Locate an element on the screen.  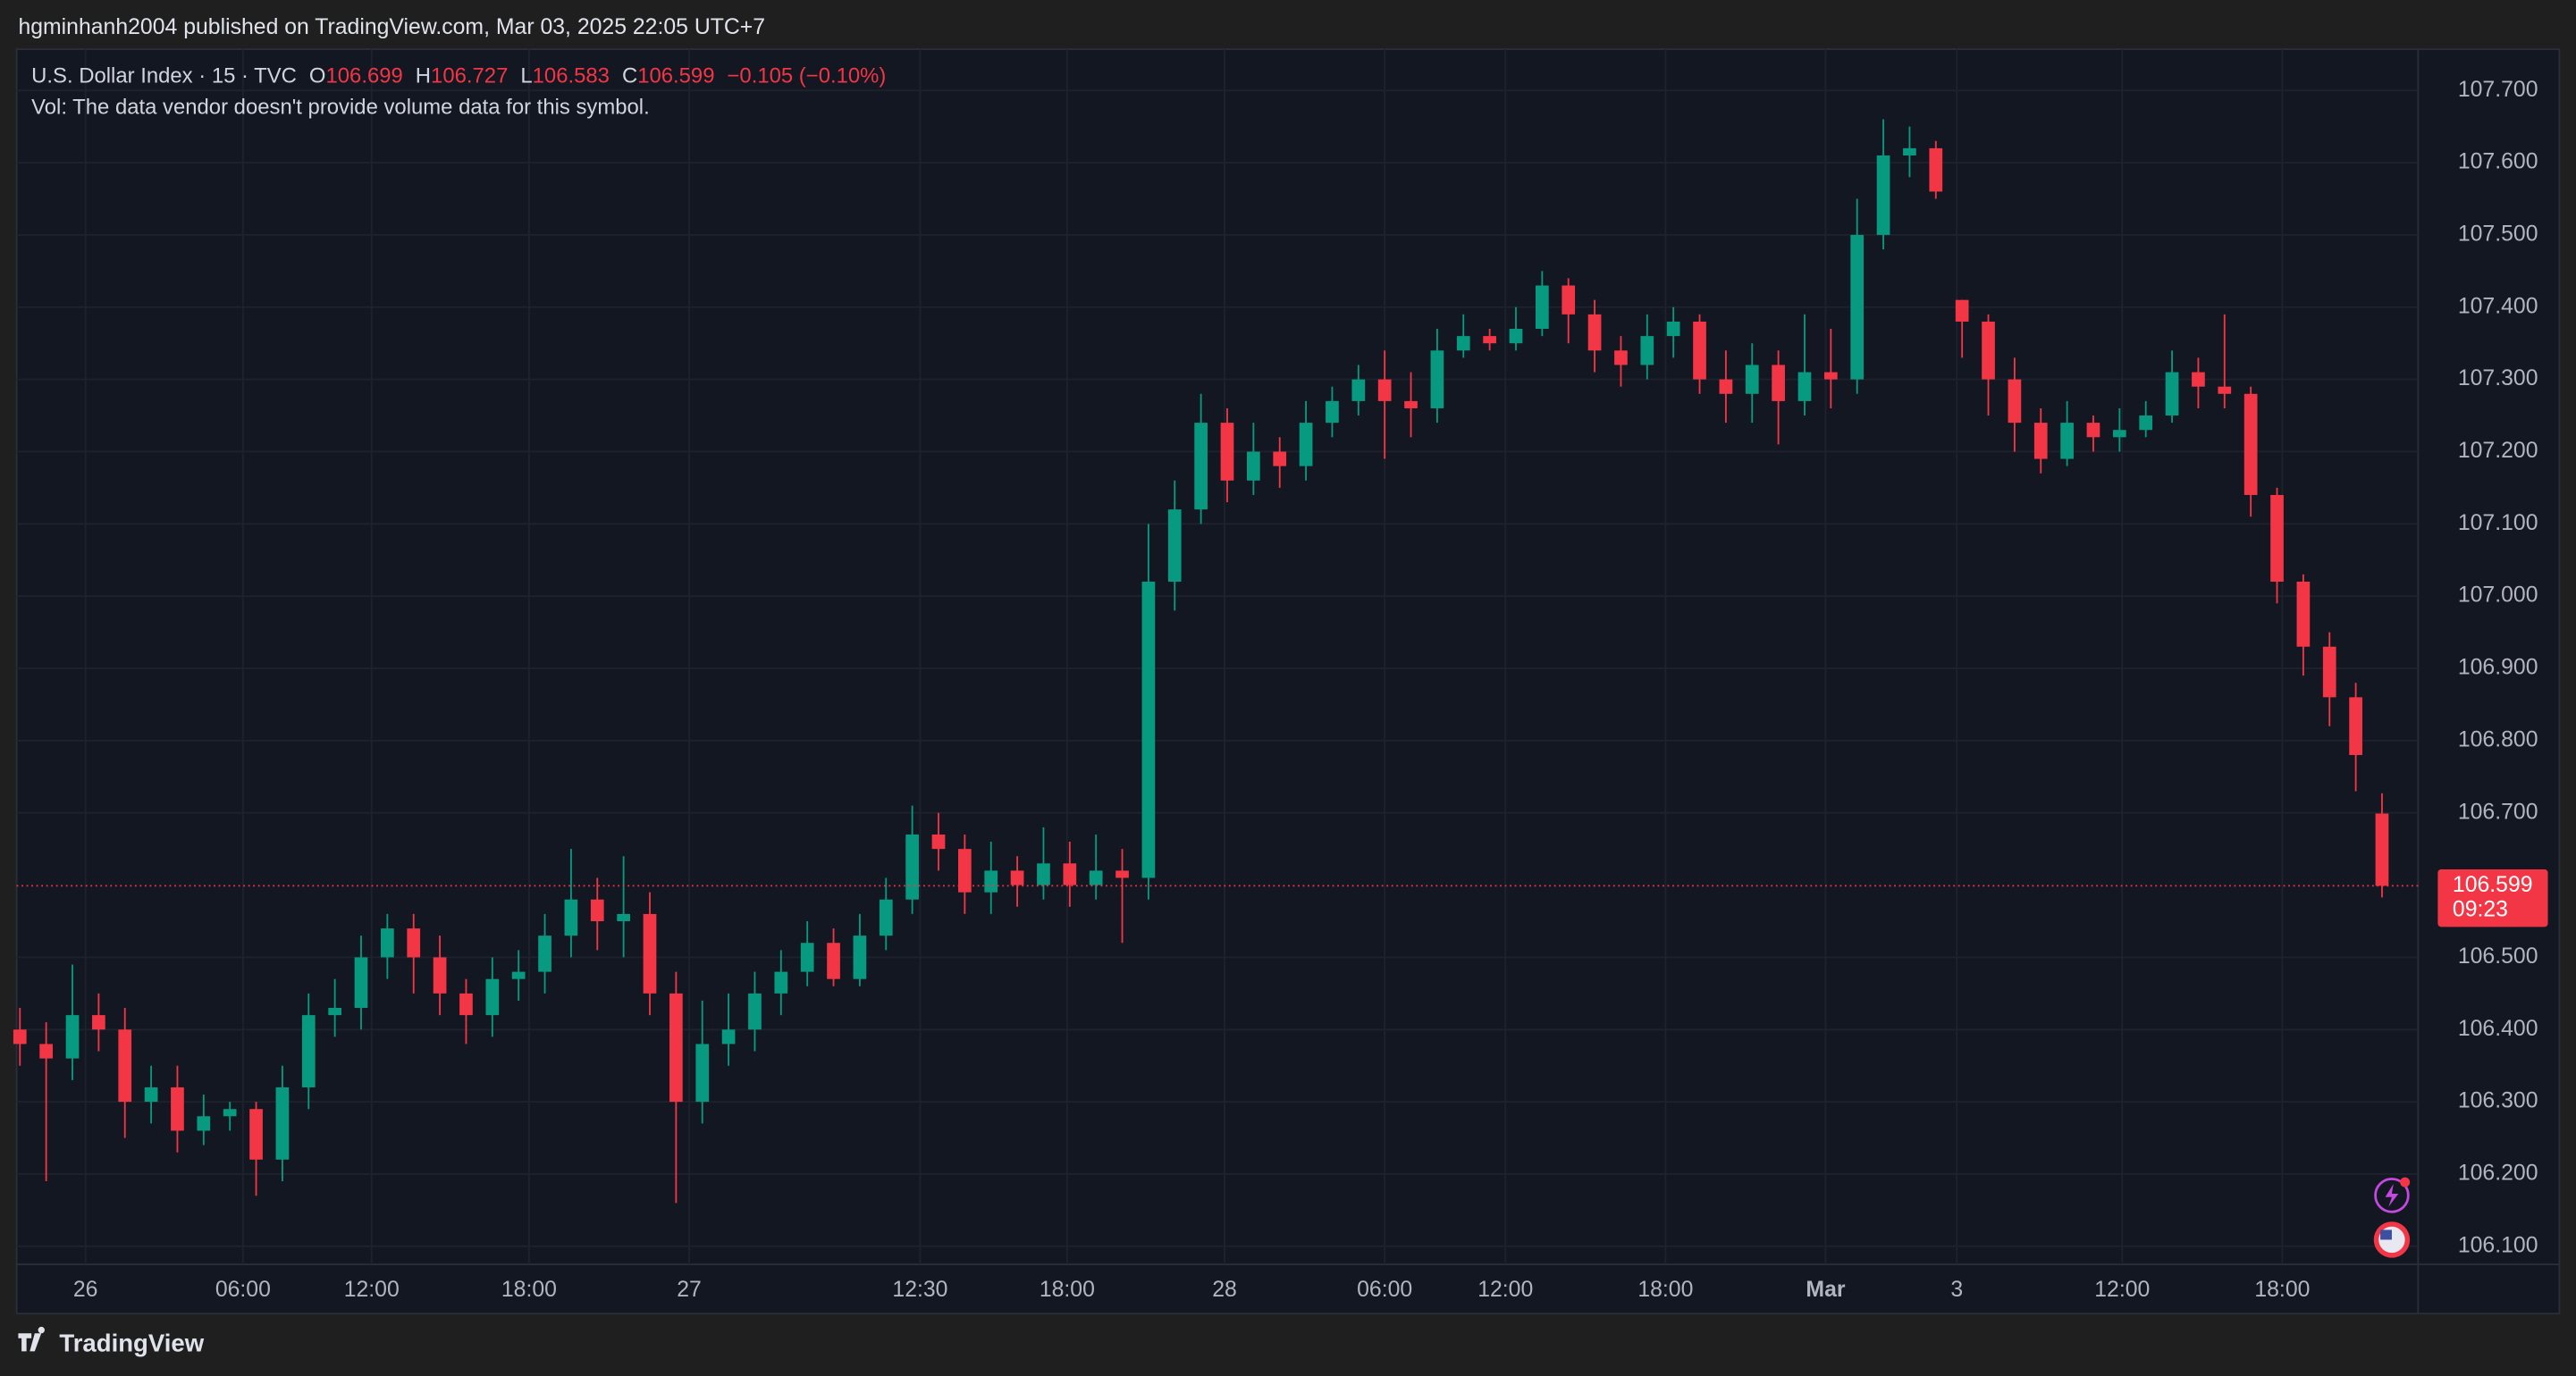
y-tick-label: 106.100 is located at coordinates (2498, 1245).